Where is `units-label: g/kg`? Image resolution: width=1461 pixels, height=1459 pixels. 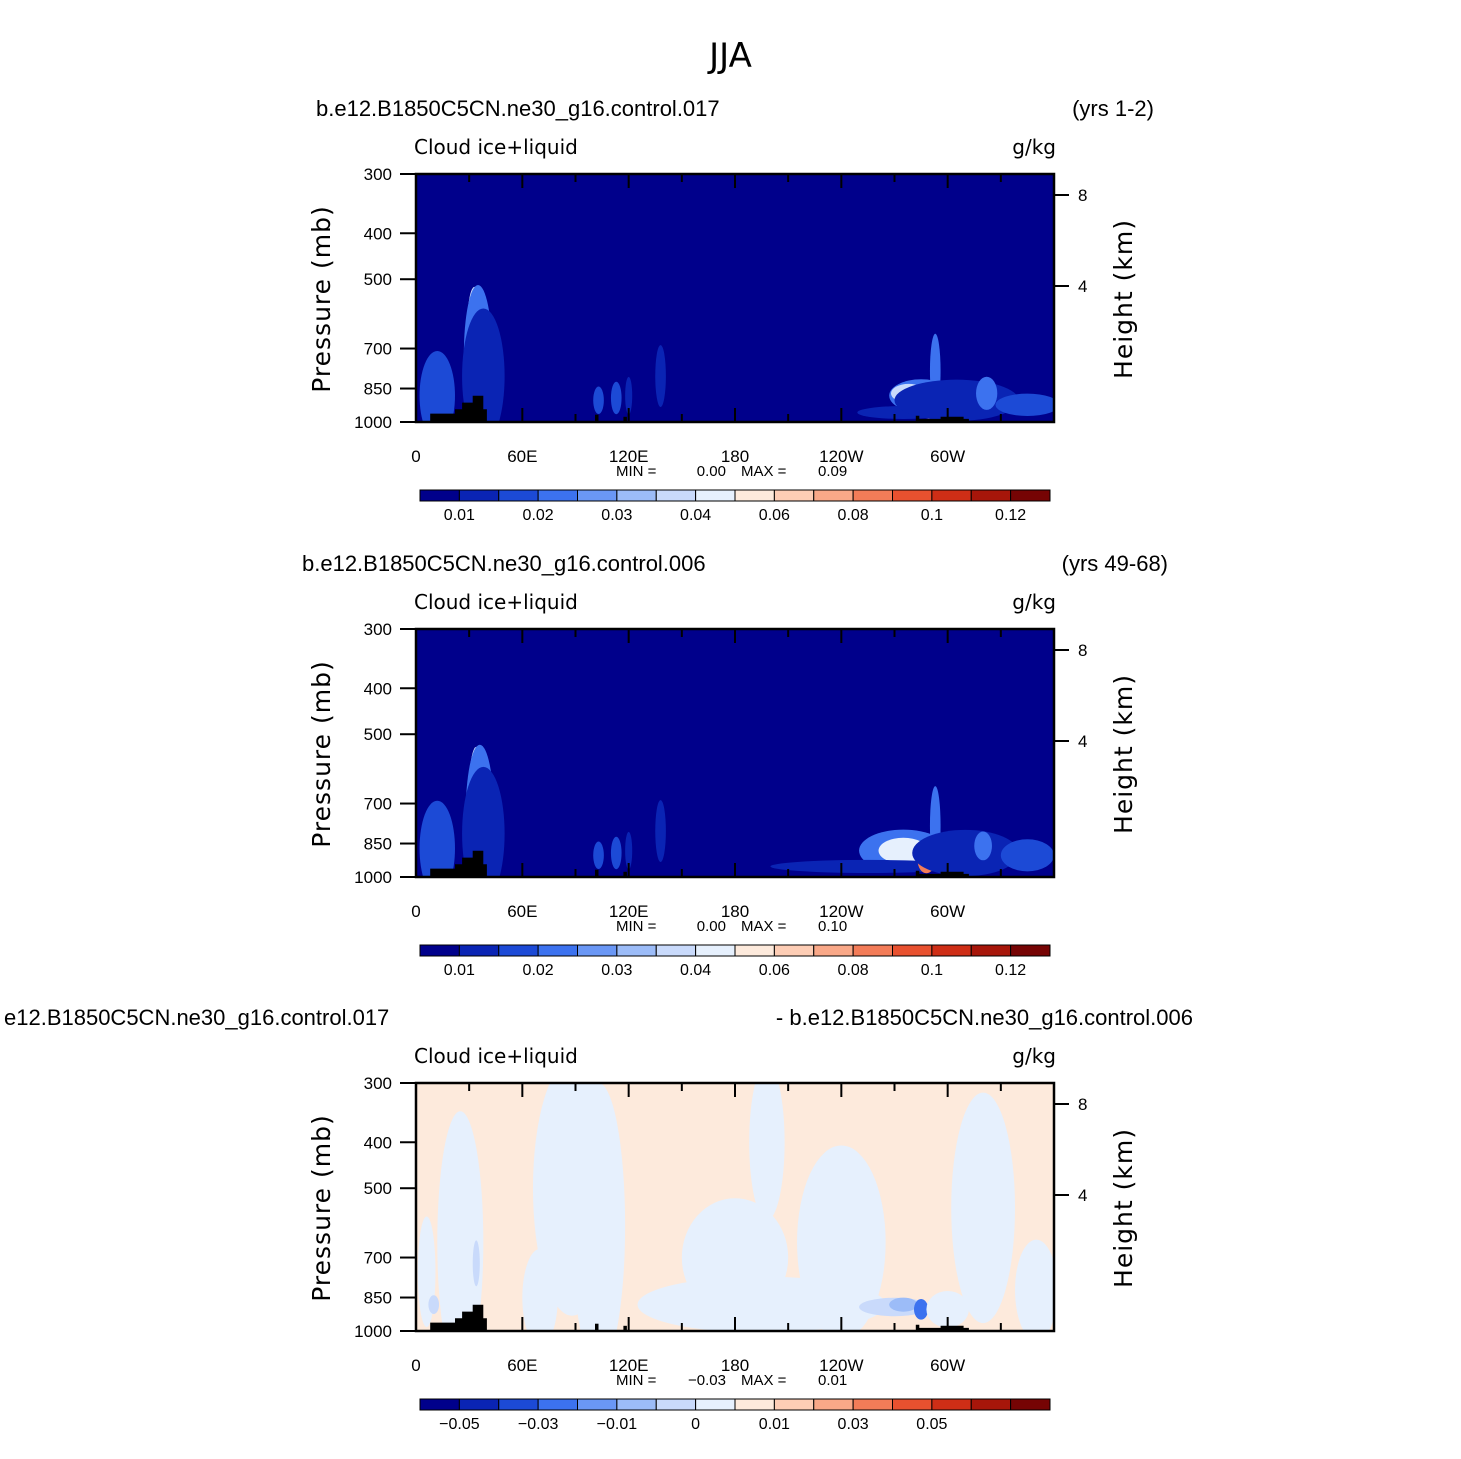
units-label: g/kg is located at coordinates (1034, 147).